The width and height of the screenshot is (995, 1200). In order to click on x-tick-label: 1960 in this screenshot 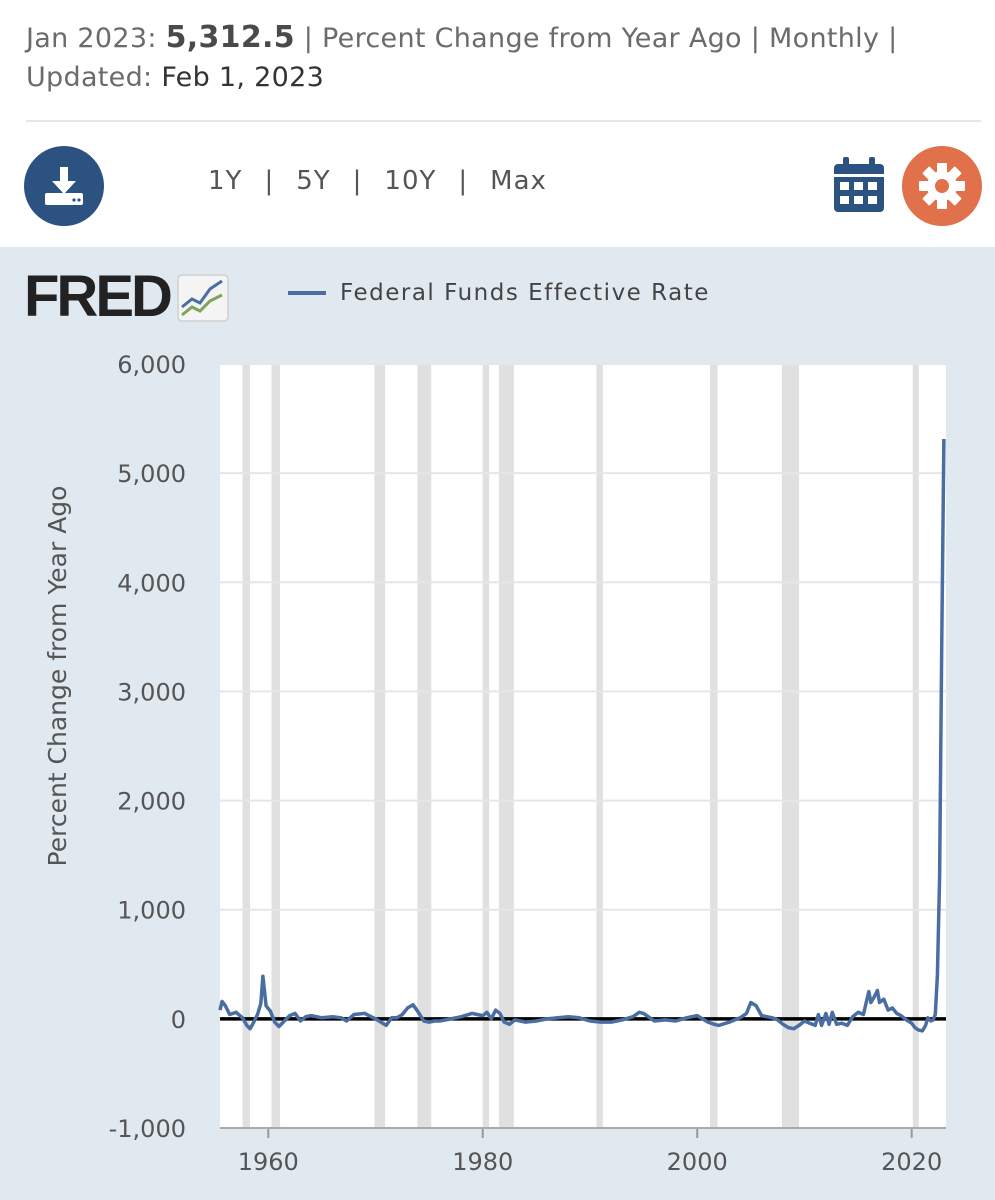, I will do `click(268, 1162)`.